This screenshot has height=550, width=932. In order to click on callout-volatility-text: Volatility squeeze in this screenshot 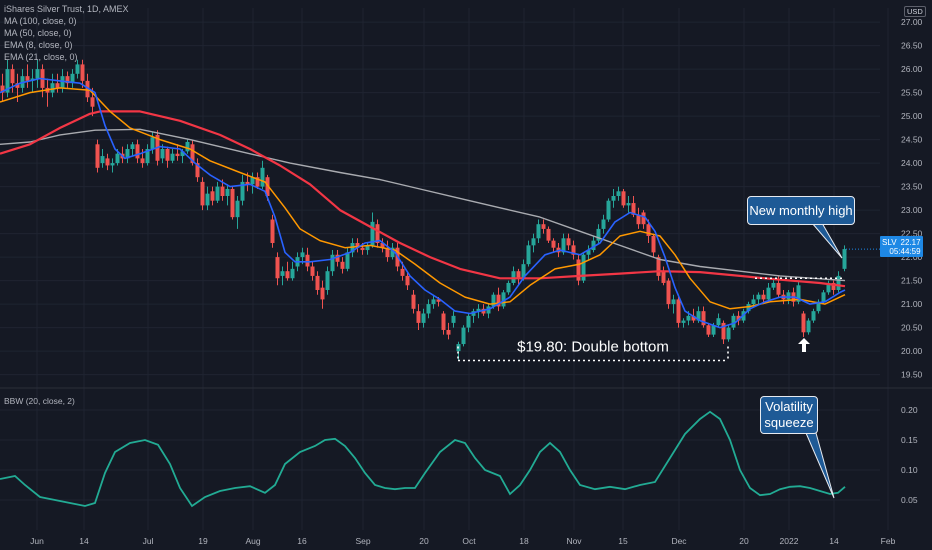, I will do `click(789, 414)`.